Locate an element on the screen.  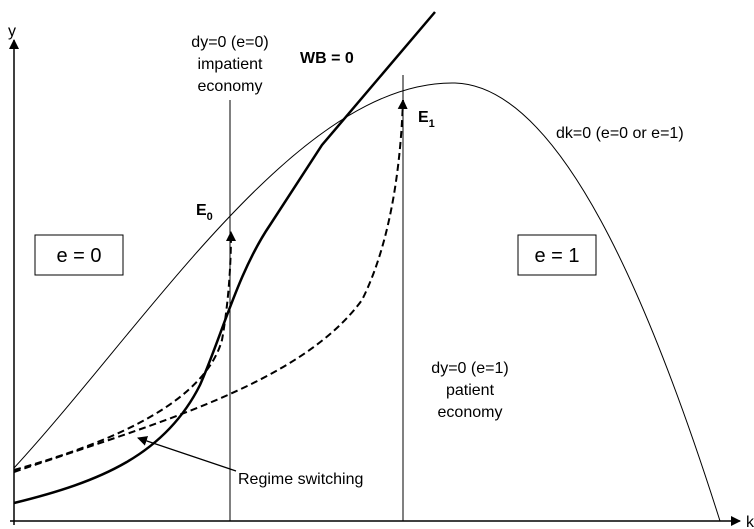
annotation: Regime switching is located at coordinates (300, 479).